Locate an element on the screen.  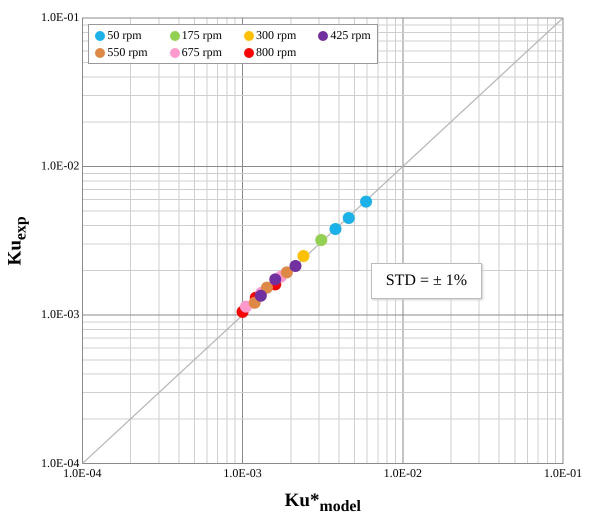
annotation: STD = ± 1% is located at coordinates (426, 281).